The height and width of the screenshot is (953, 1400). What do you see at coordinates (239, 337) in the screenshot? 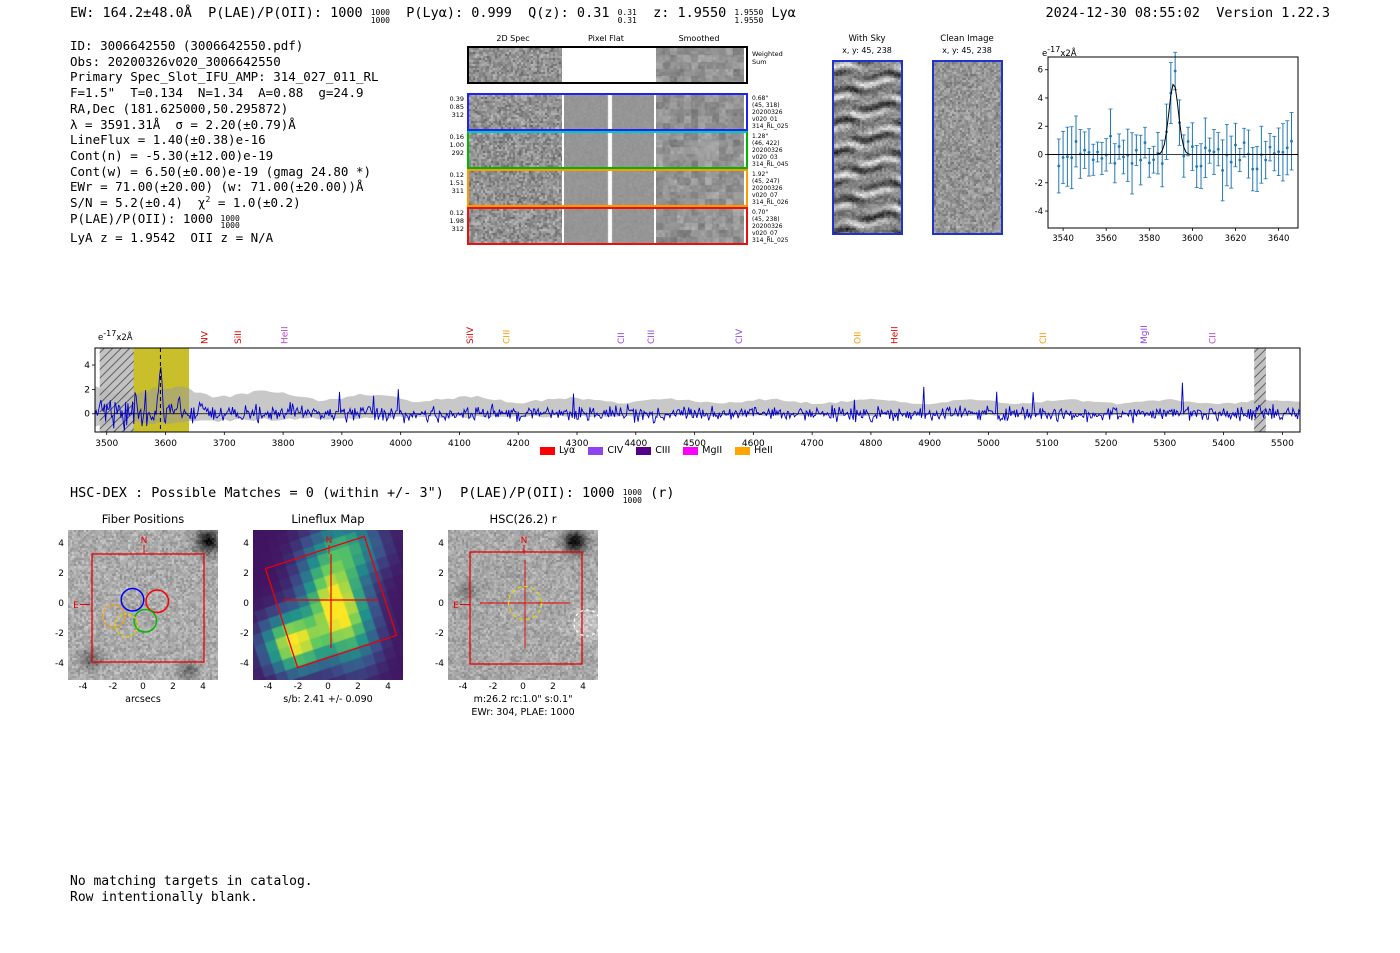
I see `svg-text: SiII` at bounding box center [239, 337].